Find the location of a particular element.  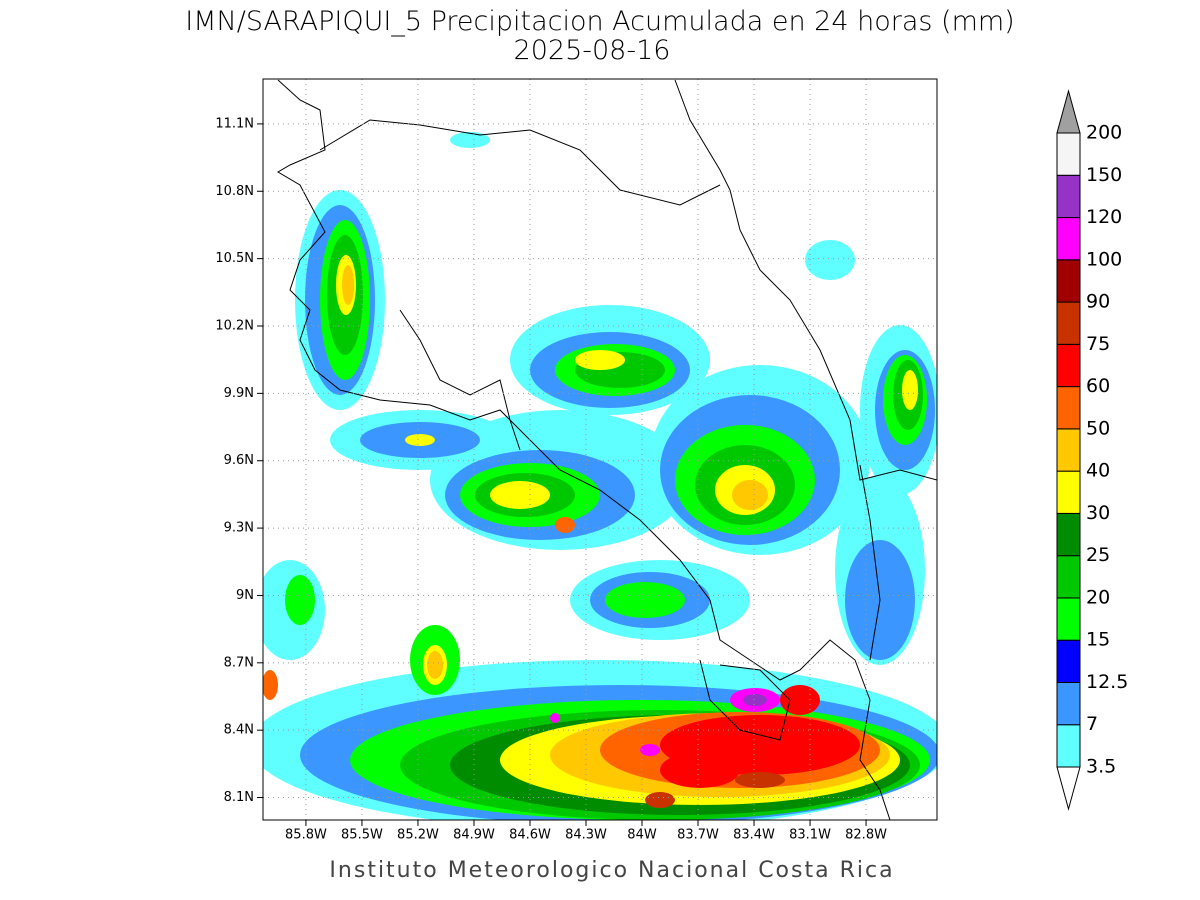

colorbar-label: 40 is located at coordinates (1098, 471).